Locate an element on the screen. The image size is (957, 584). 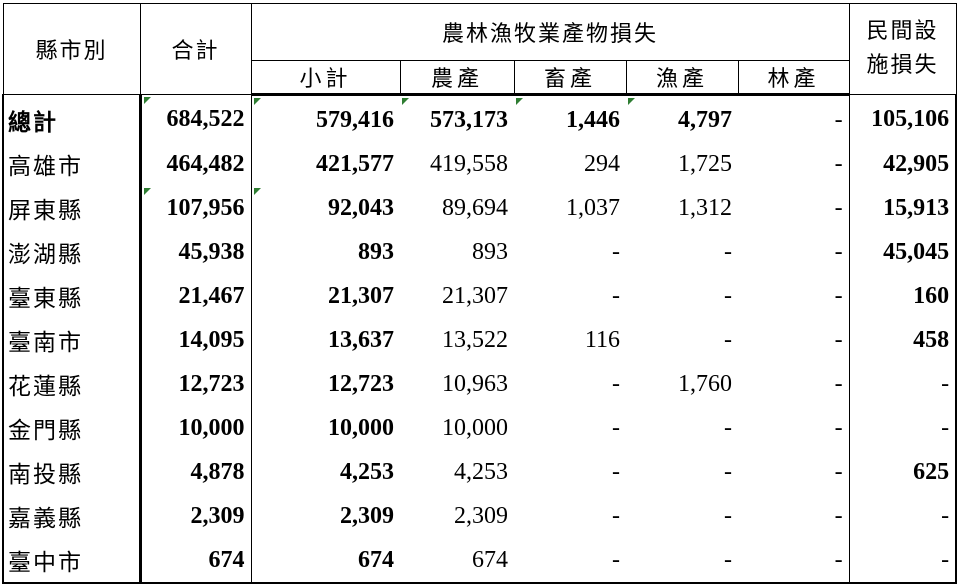
cell-total: 4,878 is located at coordinates (196, 472).